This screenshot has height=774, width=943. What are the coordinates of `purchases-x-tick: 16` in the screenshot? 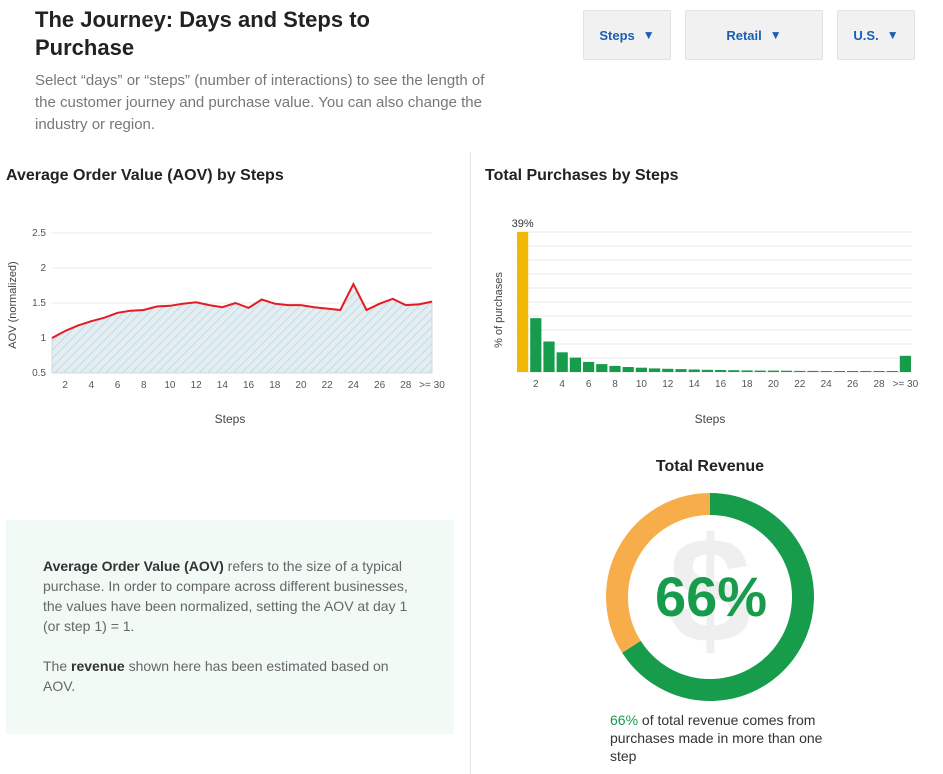 It's located at (721, 384).